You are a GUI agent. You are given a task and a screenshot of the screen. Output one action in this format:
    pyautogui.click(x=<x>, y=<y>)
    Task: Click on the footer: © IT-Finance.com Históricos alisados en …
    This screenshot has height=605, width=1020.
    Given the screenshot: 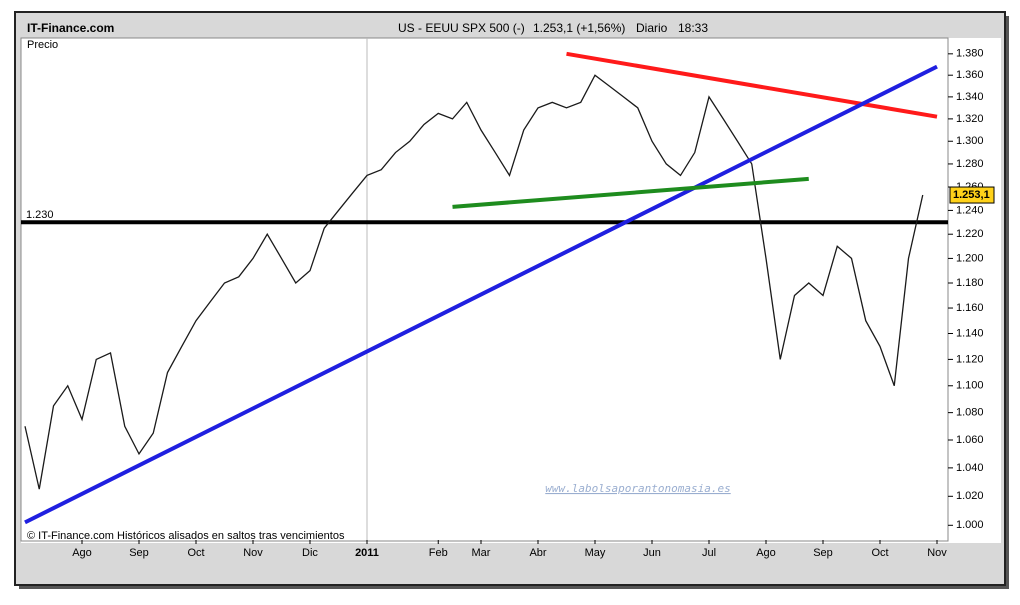 What is the action you would take?
    pyautogui.click(x=186, y=536)
    